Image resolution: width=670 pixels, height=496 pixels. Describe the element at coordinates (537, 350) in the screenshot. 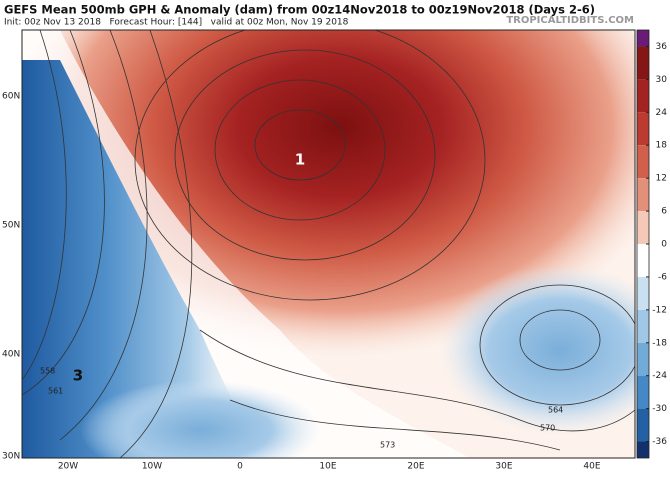

I see `negative-anomaly-east` at that location.